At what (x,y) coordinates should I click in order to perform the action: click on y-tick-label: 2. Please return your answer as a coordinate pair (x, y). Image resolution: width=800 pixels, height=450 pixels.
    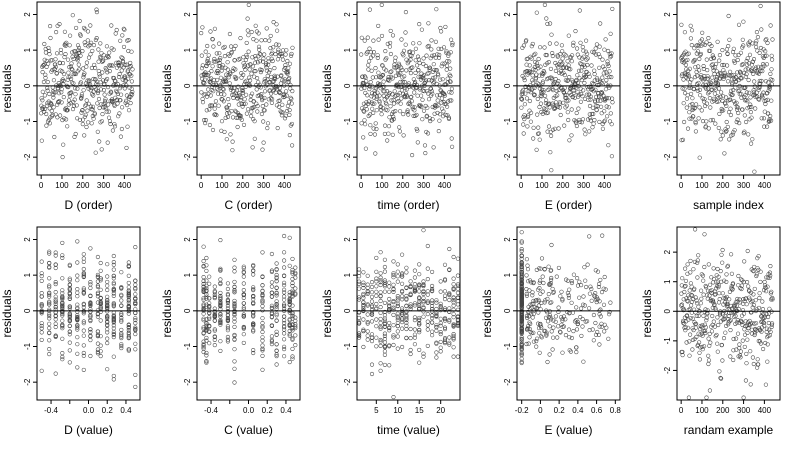
    Looking at the image, I should click on (507, 239).